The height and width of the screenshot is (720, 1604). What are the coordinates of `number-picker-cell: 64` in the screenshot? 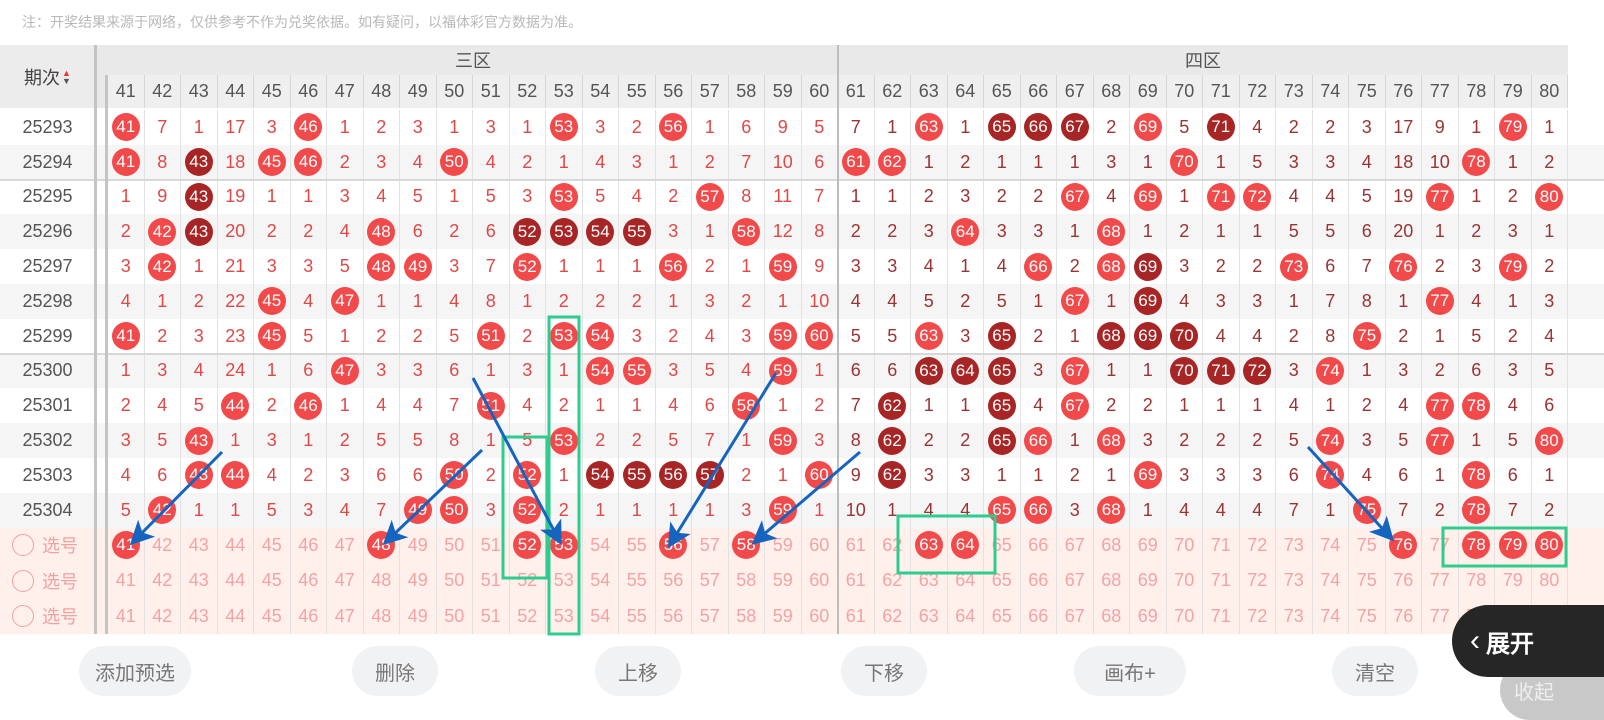 It's located at (966, 545).